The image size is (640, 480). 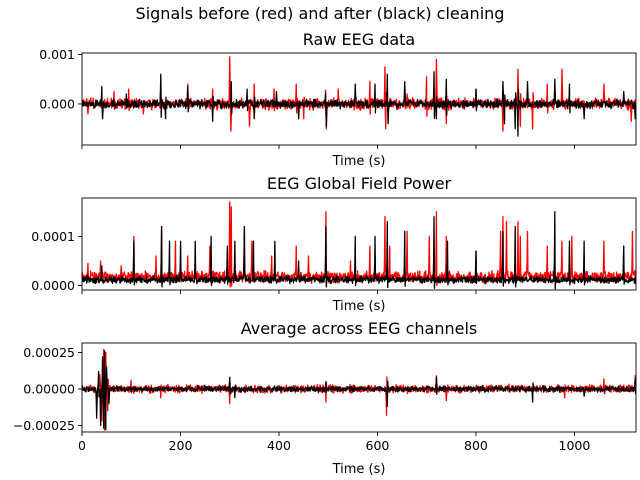 I want to click on panel-title: Average across EEG channels, so click(x=359, y=328).